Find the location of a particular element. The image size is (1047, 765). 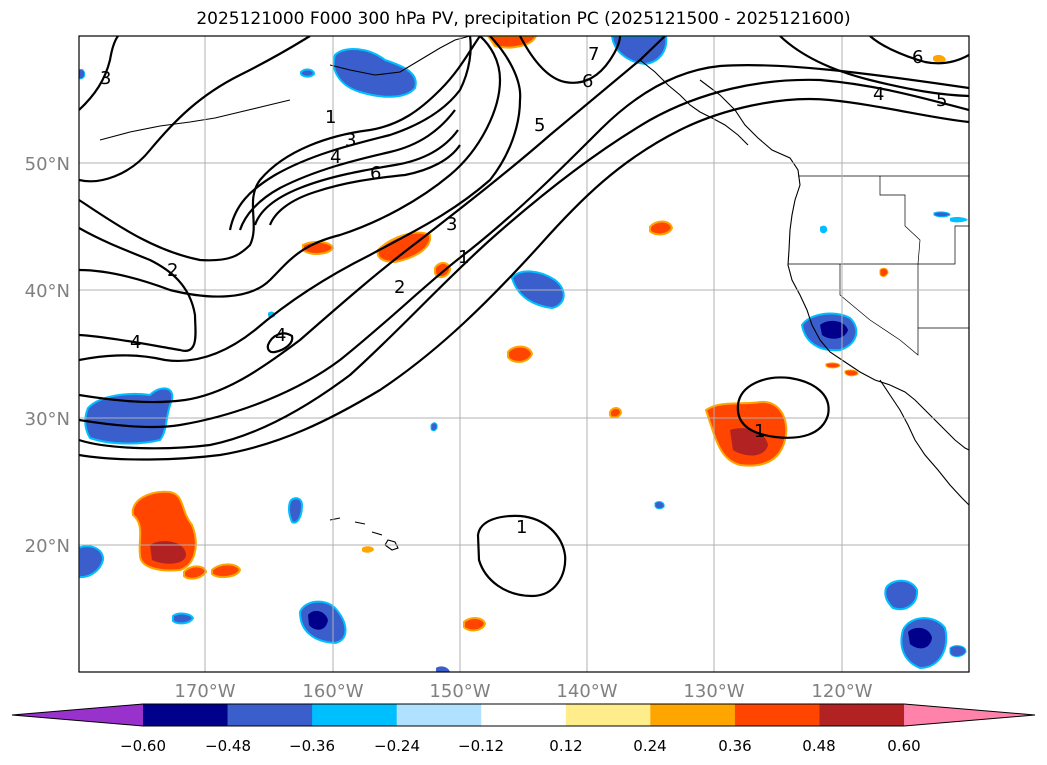

latitude-labels: 50°N 40°N 30°N 20°N is located at coordinates (47, 355).